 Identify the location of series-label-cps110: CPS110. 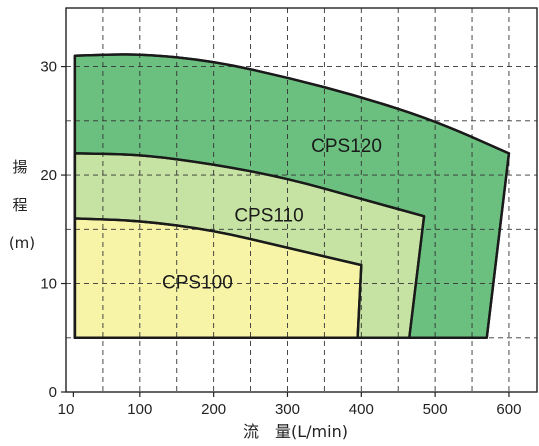
(268, 215).